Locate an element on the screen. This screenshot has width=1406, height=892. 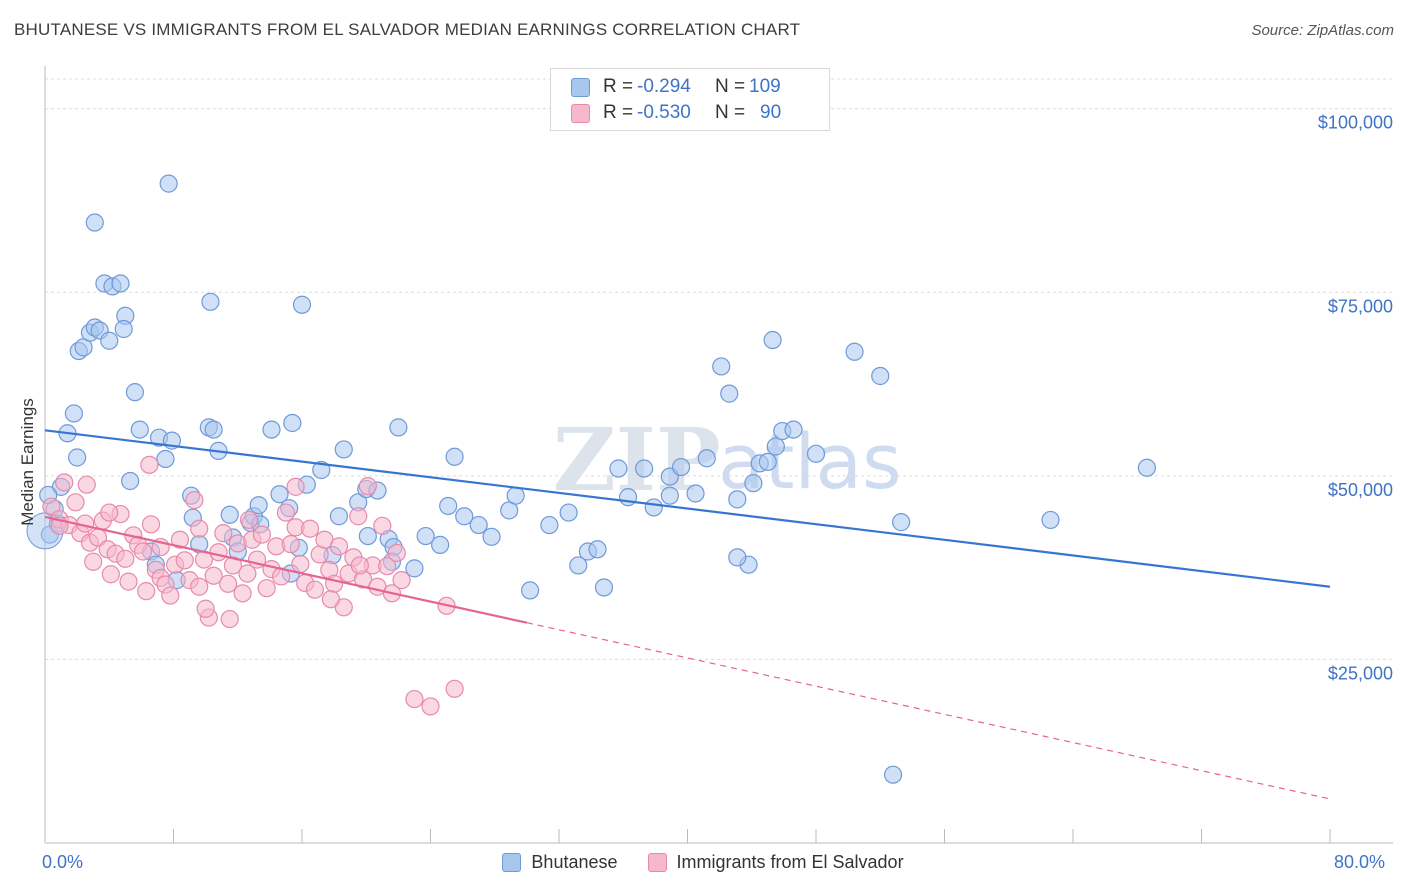
y-tick-label: $100,000 is located at coordinates (1355, 123).